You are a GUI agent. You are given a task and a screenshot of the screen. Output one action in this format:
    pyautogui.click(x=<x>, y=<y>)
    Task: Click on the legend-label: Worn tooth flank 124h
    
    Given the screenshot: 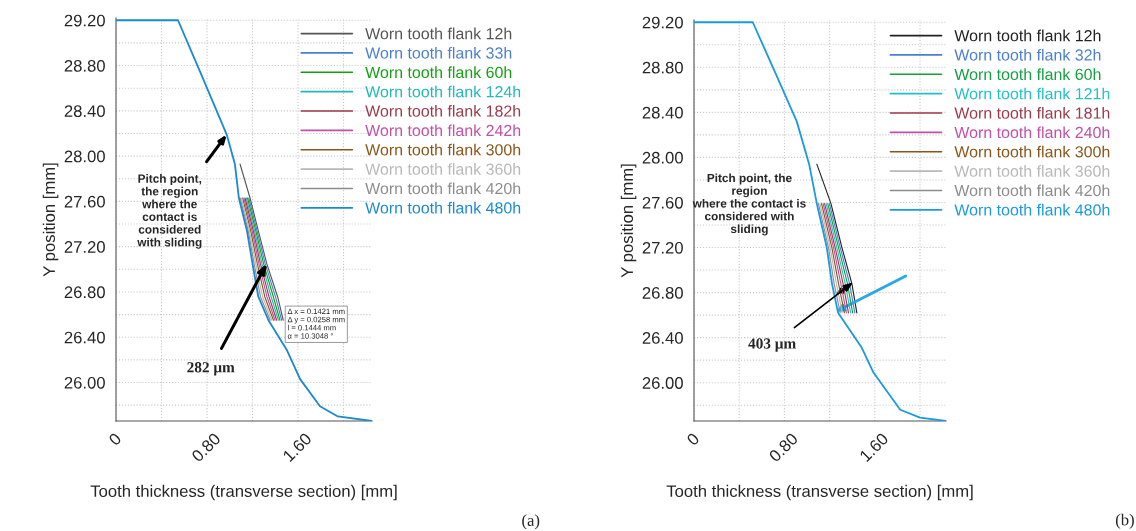 What is the action you would take?
    pyautogui.click(x=443, y=91)
    